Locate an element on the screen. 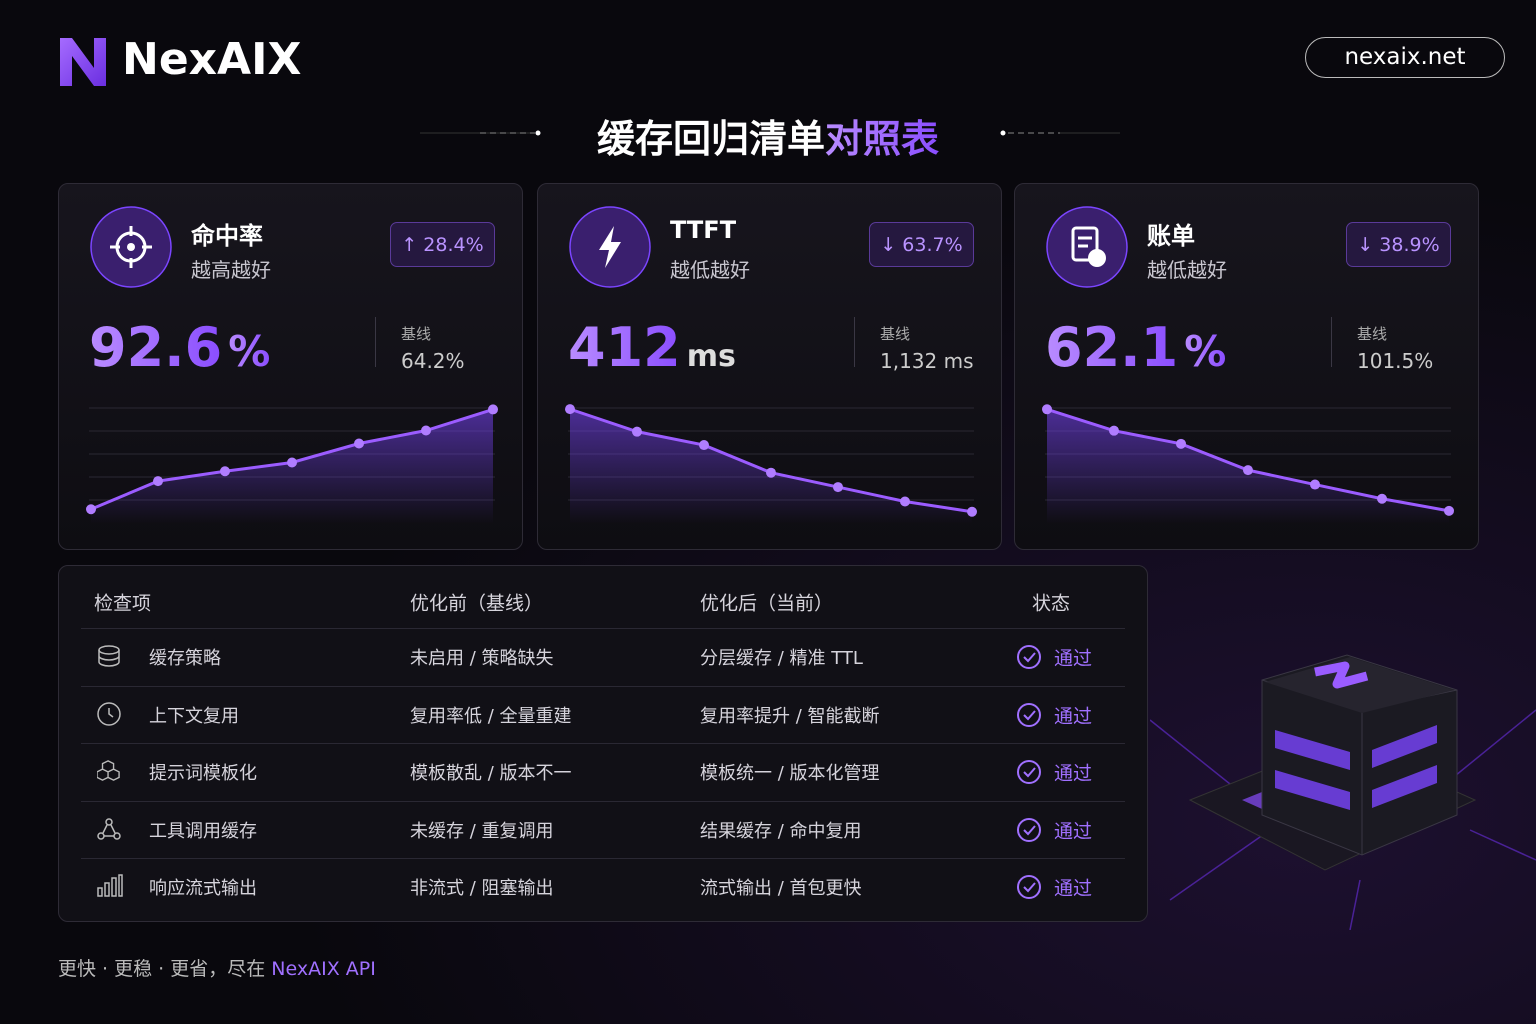  table-header: 优化后（当前） is located at coordinates (767, 603).